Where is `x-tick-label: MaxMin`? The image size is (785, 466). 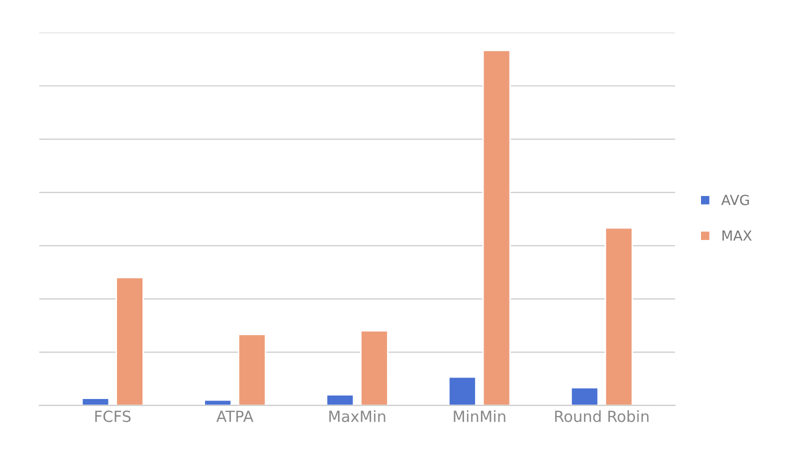 x-tick-label: MaxMin is located at coordinates (357, 416).